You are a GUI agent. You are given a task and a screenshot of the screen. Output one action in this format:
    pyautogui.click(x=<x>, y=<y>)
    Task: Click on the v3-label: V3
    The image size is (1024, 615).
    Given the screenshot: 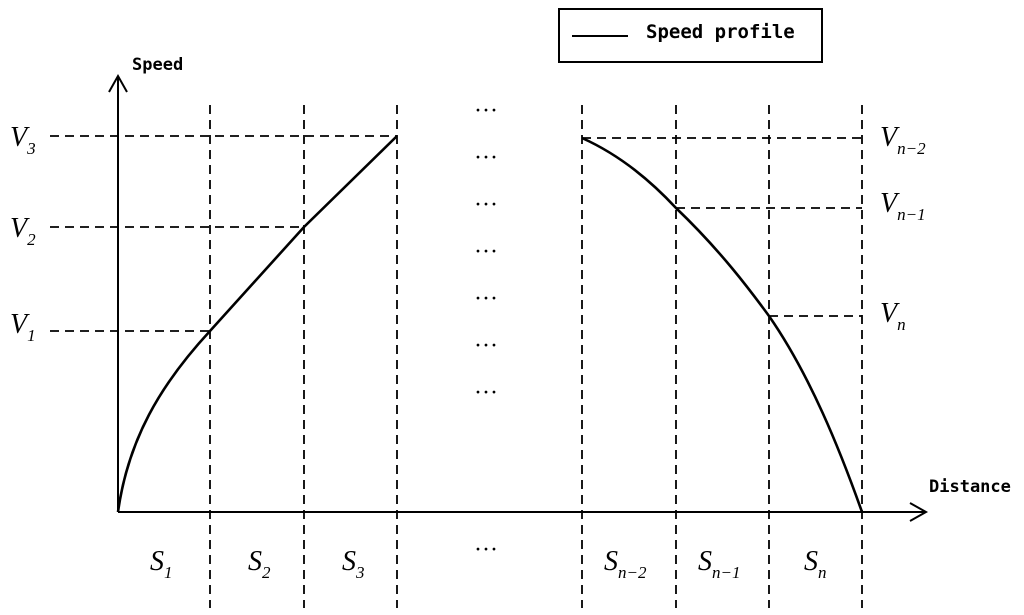 What is the action you would take?
    pyautogui.click(x=23, y=140)
    